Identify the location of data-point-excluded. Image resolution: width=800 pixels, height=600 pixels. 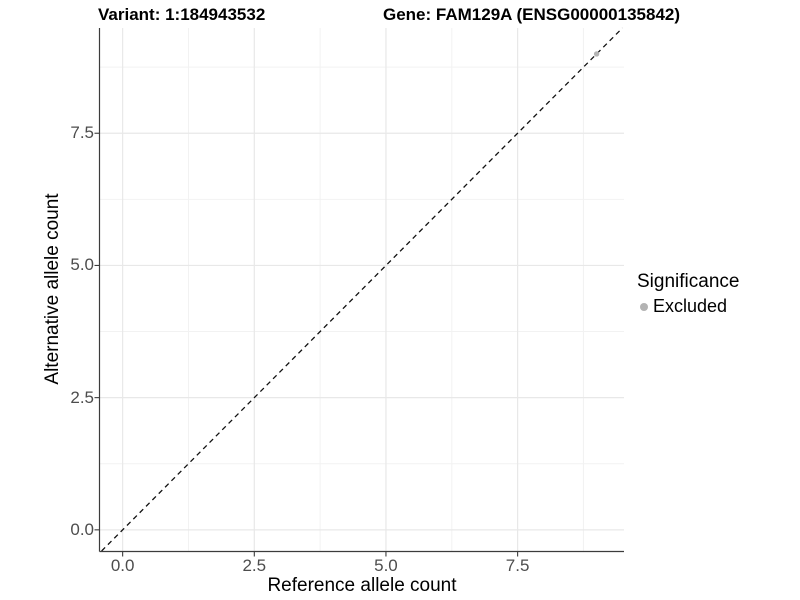
(596, 54).